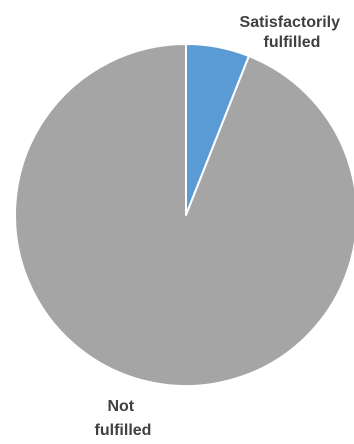 The width and height of the screenshot is (354, 444). I want to click on slice-label-not-fulfilled: Not fulfilled, so click(123, 418).